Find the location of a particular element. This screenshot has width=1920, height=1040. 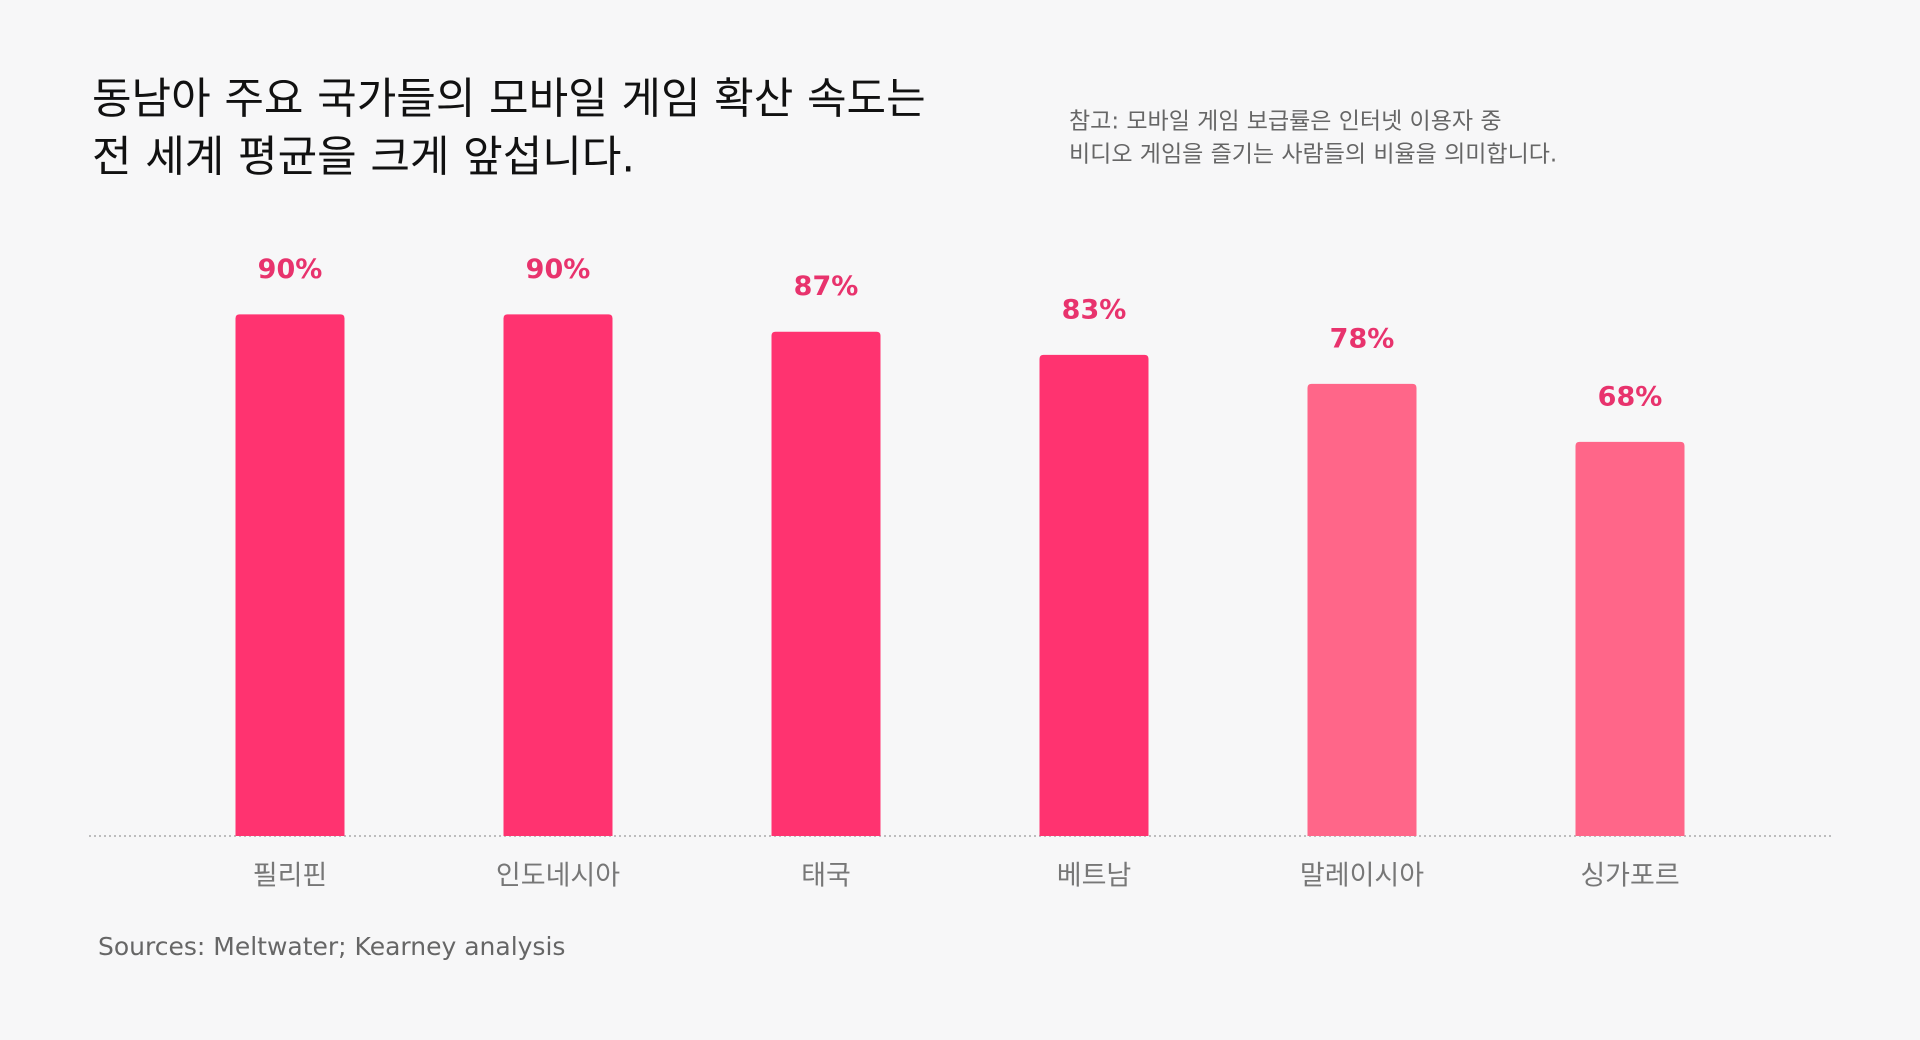

x-tick-label: 인도네시아 is located at coordinates (558, 876).